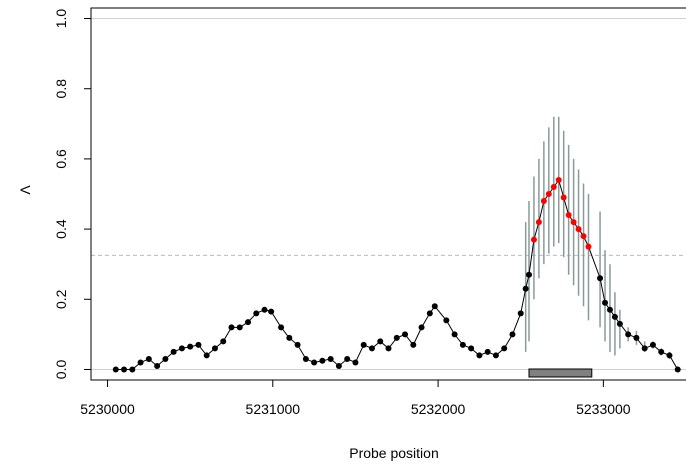  Describe the element at coordinates (72, 194) in the screenshot. I see `y-axis: 0.0 0.2 0.4 0.6 0.8 1.0` at that location.